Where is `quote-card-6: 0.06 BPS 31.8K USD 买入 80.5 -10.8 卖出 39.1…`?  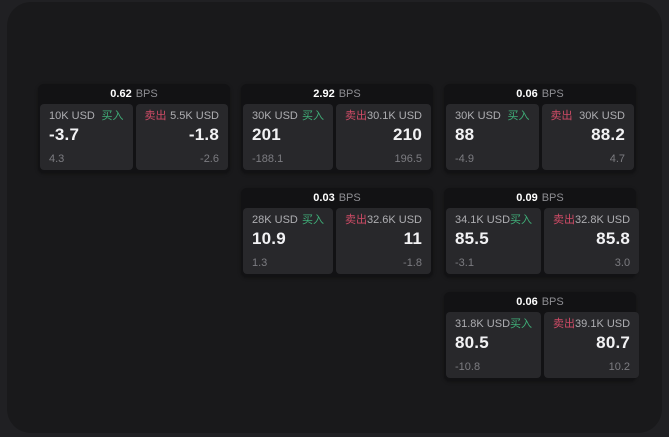 quote-card-6: 0.06 BPS 31.8K USD 买入 80.5 -10.8 卖出 39.1… is located at coordinates (542, 336).